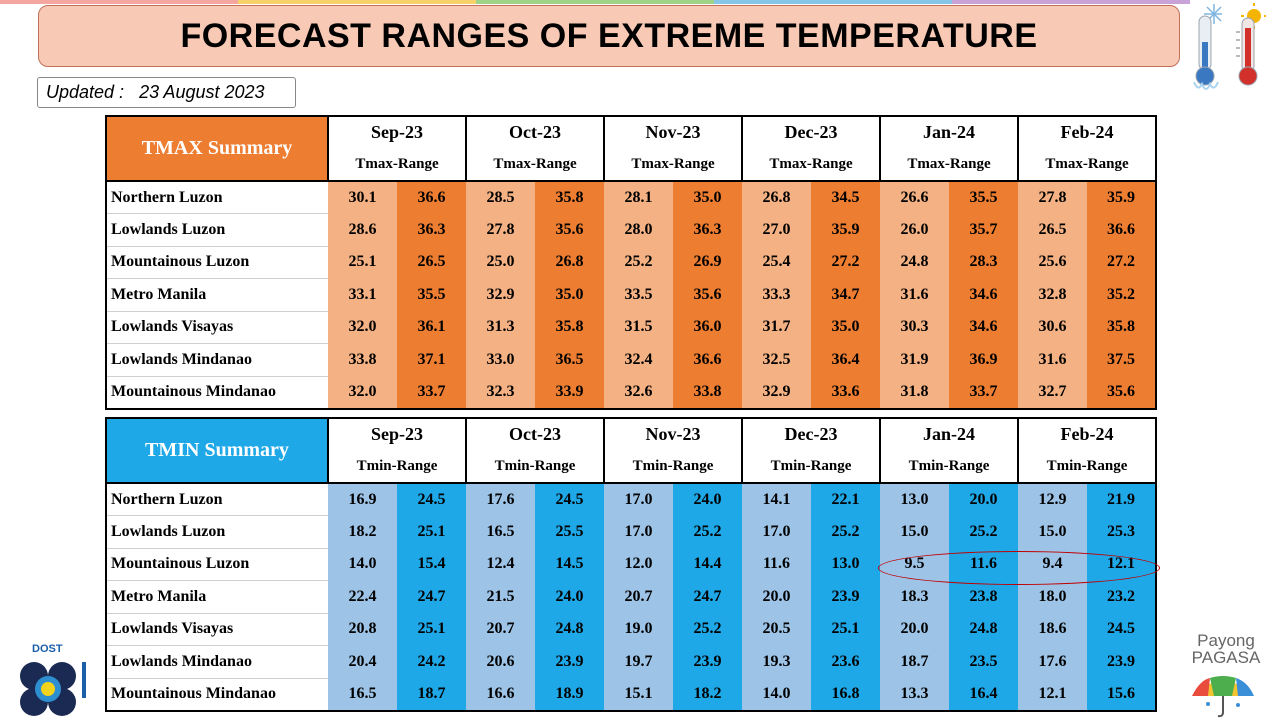  Describe the element at coordinates (569, 564) in the screenshot. I see `range-max-cell: 14.5` at that location.